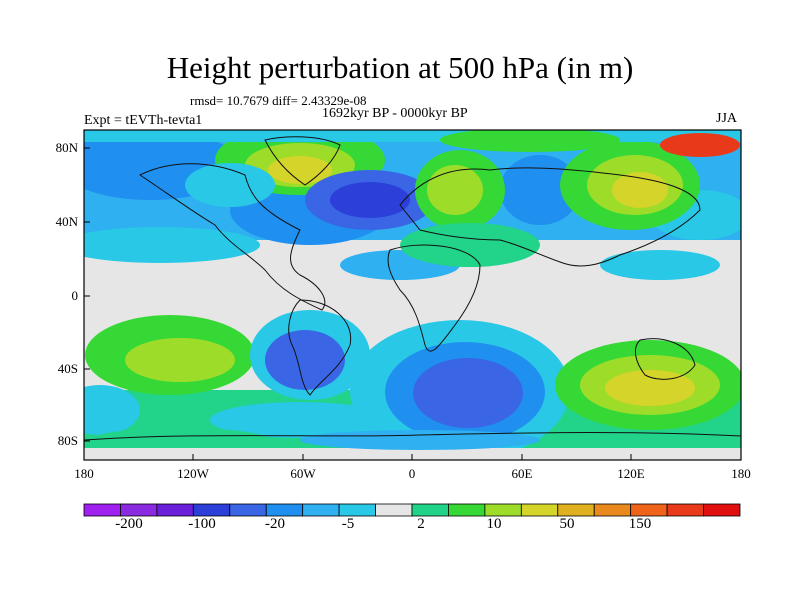 This screenshot has height=600, width=800. I want to click on colorbar, so click(412, 510).